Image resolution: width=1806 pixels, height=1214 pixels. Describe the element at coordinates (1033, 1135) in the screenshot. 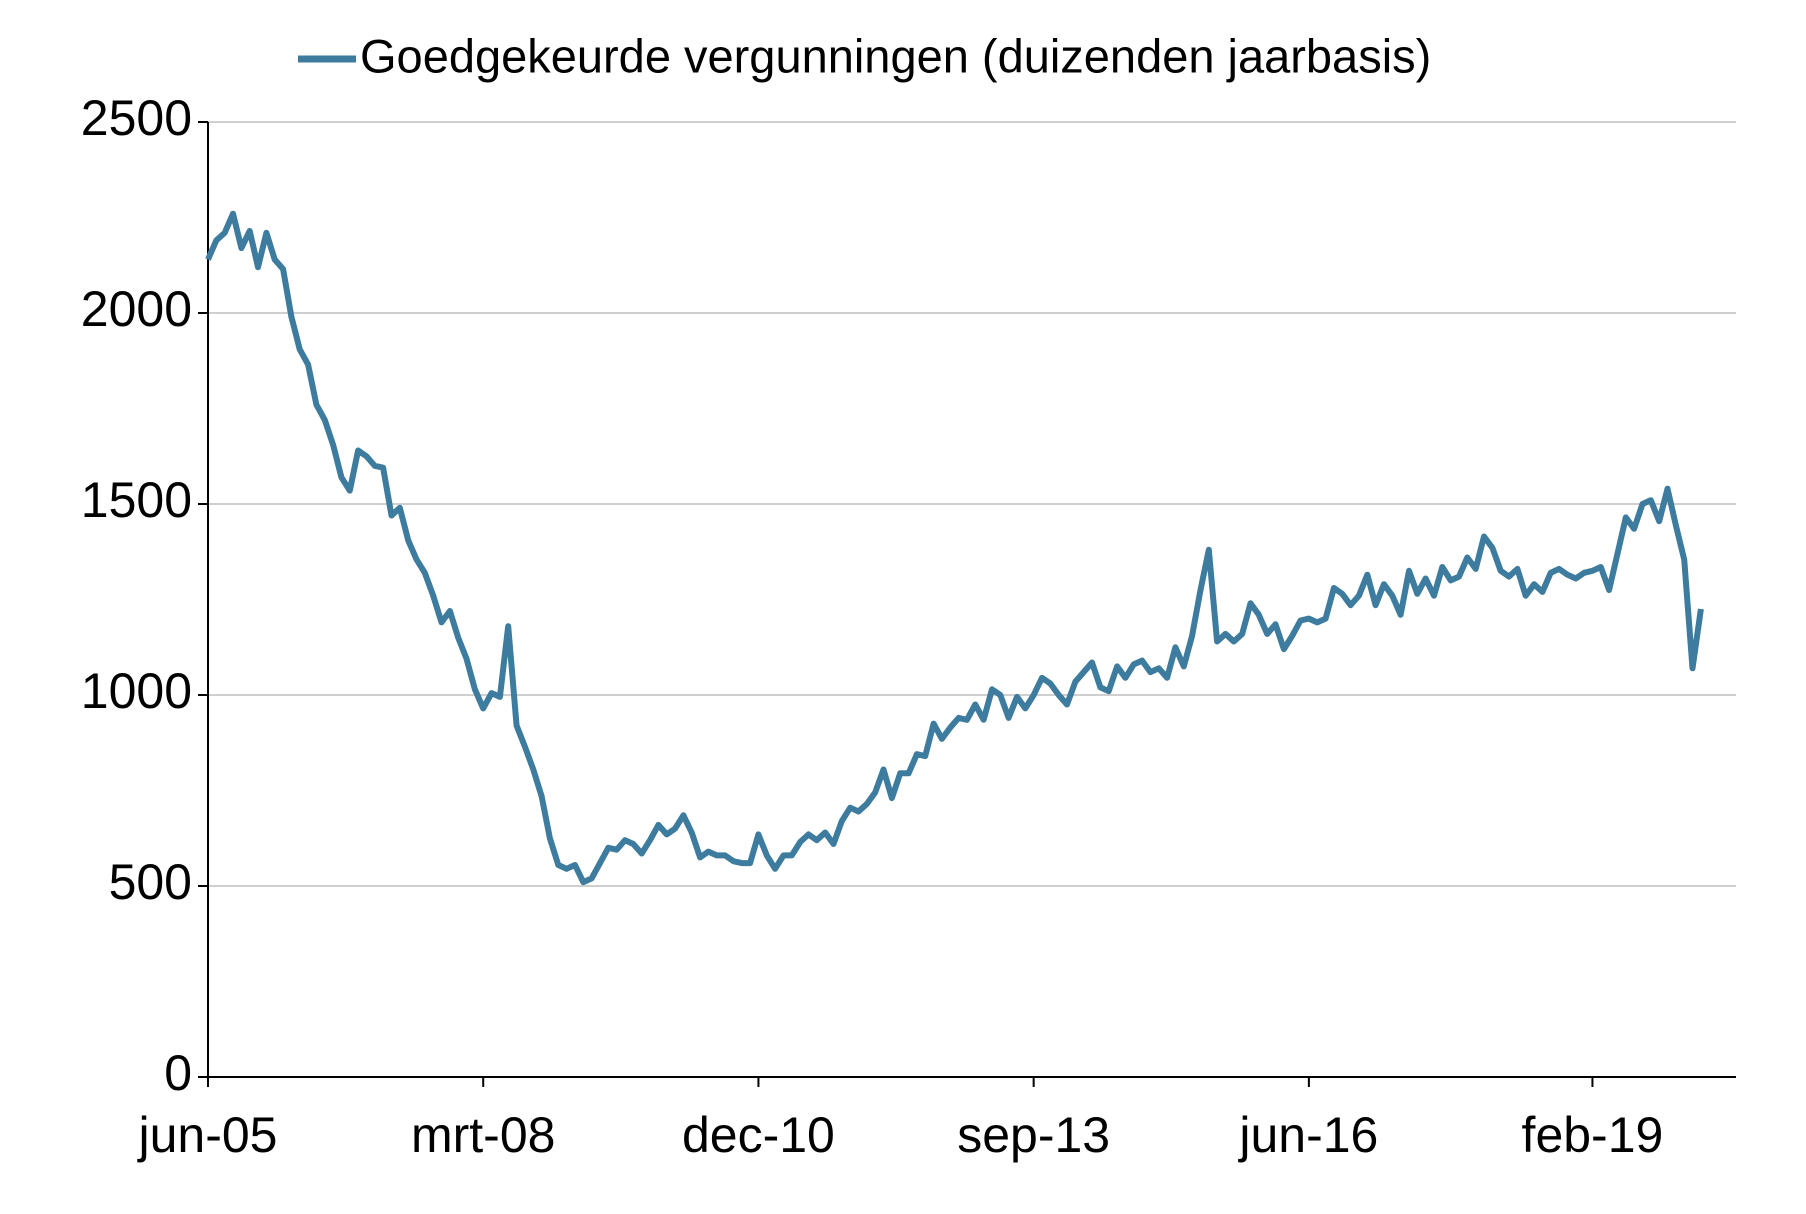

I see `x-tick-label: sep-13` at that location.